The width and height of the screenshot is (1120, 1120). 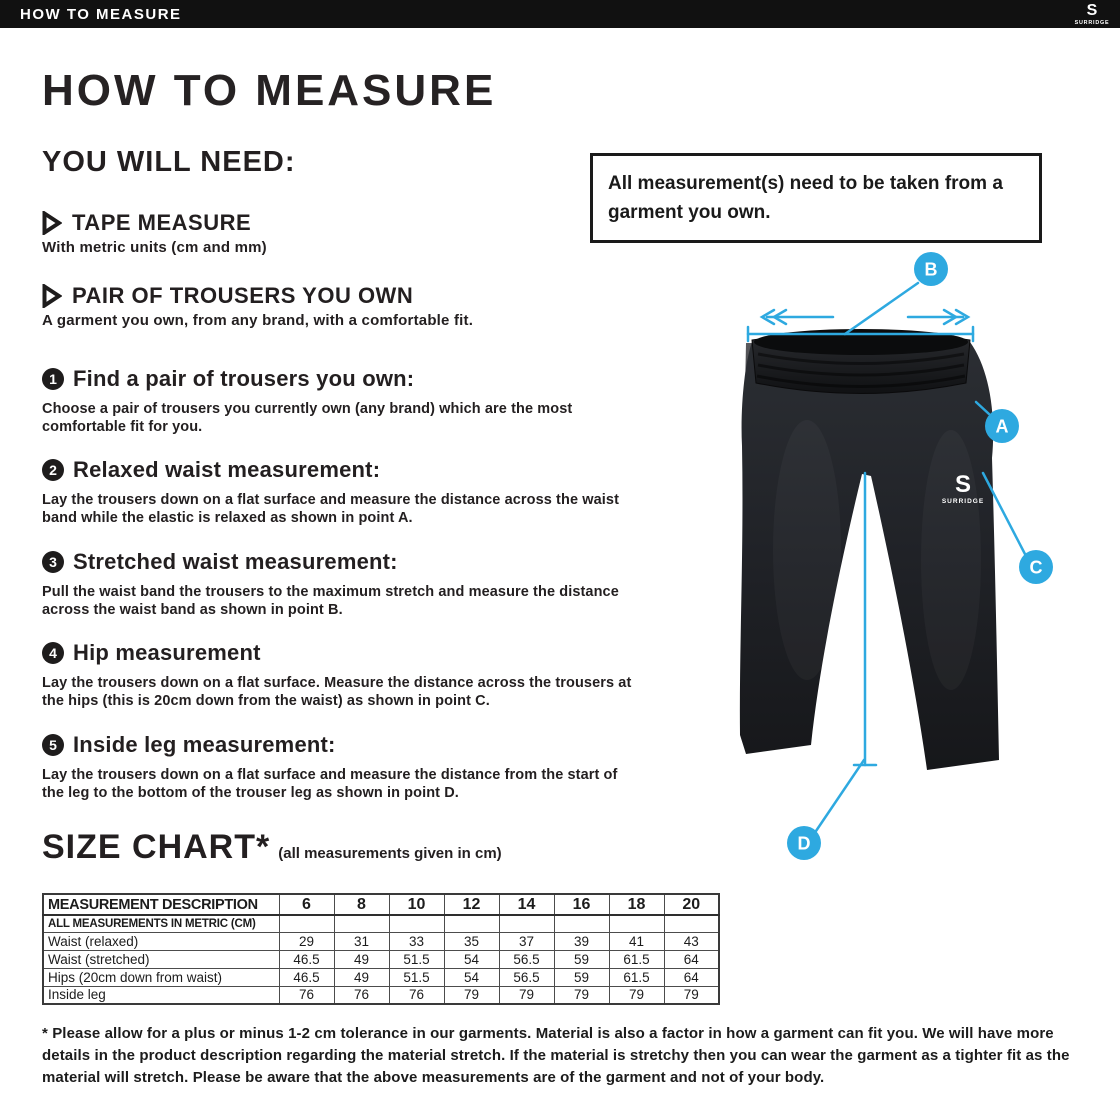 I want to click on marker-c-circle, so click(x=1036, y=567).